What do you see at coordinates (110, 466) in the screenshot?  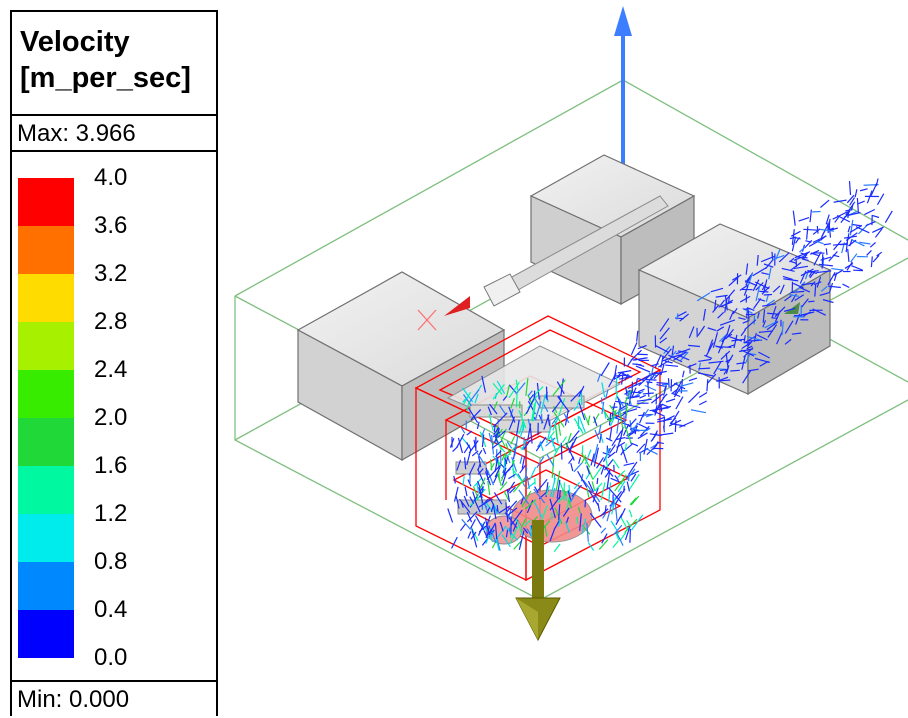 I see `legend-tick-label: 1.6` at bounding box center [110, 466].